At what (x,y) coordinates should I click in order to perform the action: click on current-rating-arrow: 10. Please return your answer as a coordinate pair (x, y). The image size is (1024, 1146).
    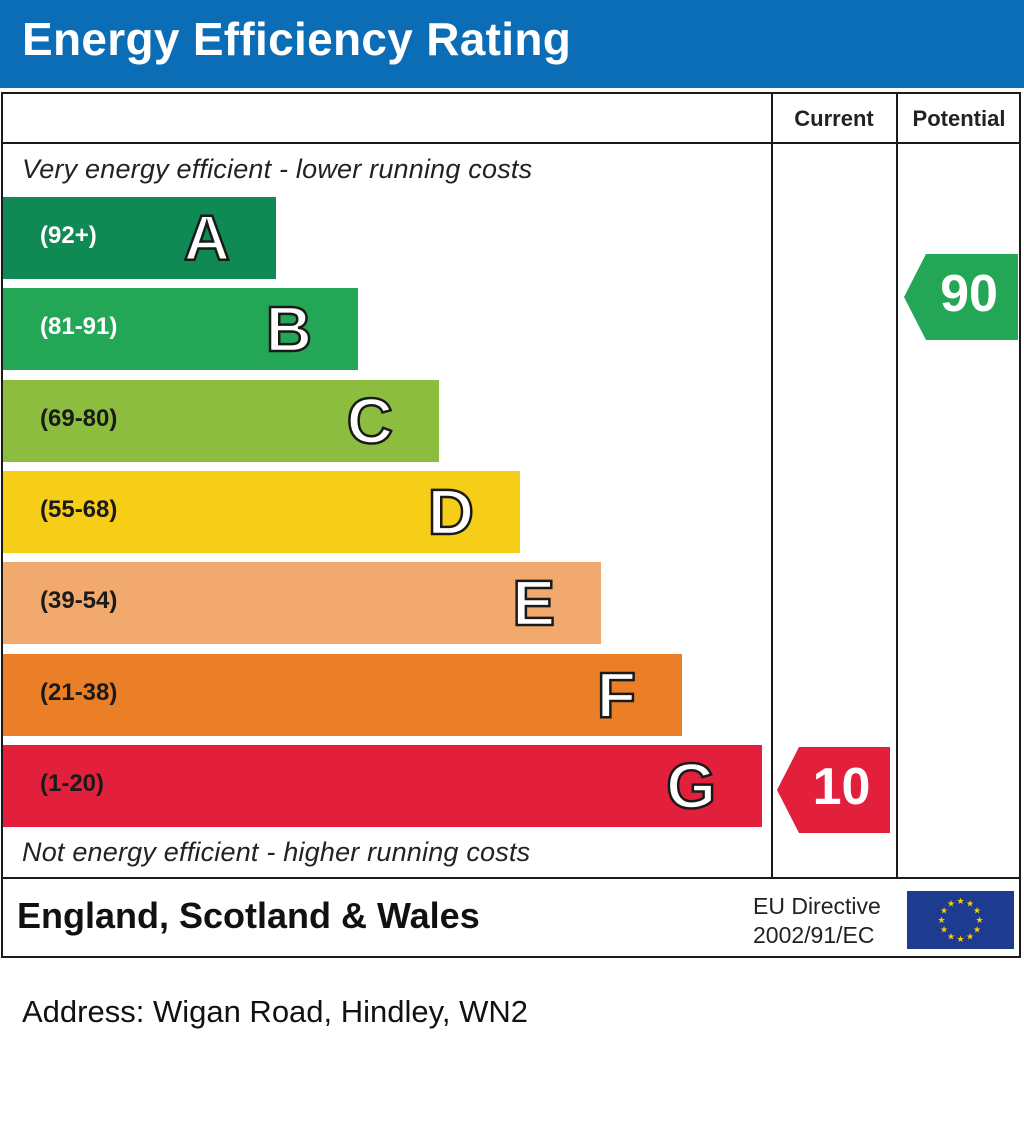
    Looking at the image, I should click on (833, 790).